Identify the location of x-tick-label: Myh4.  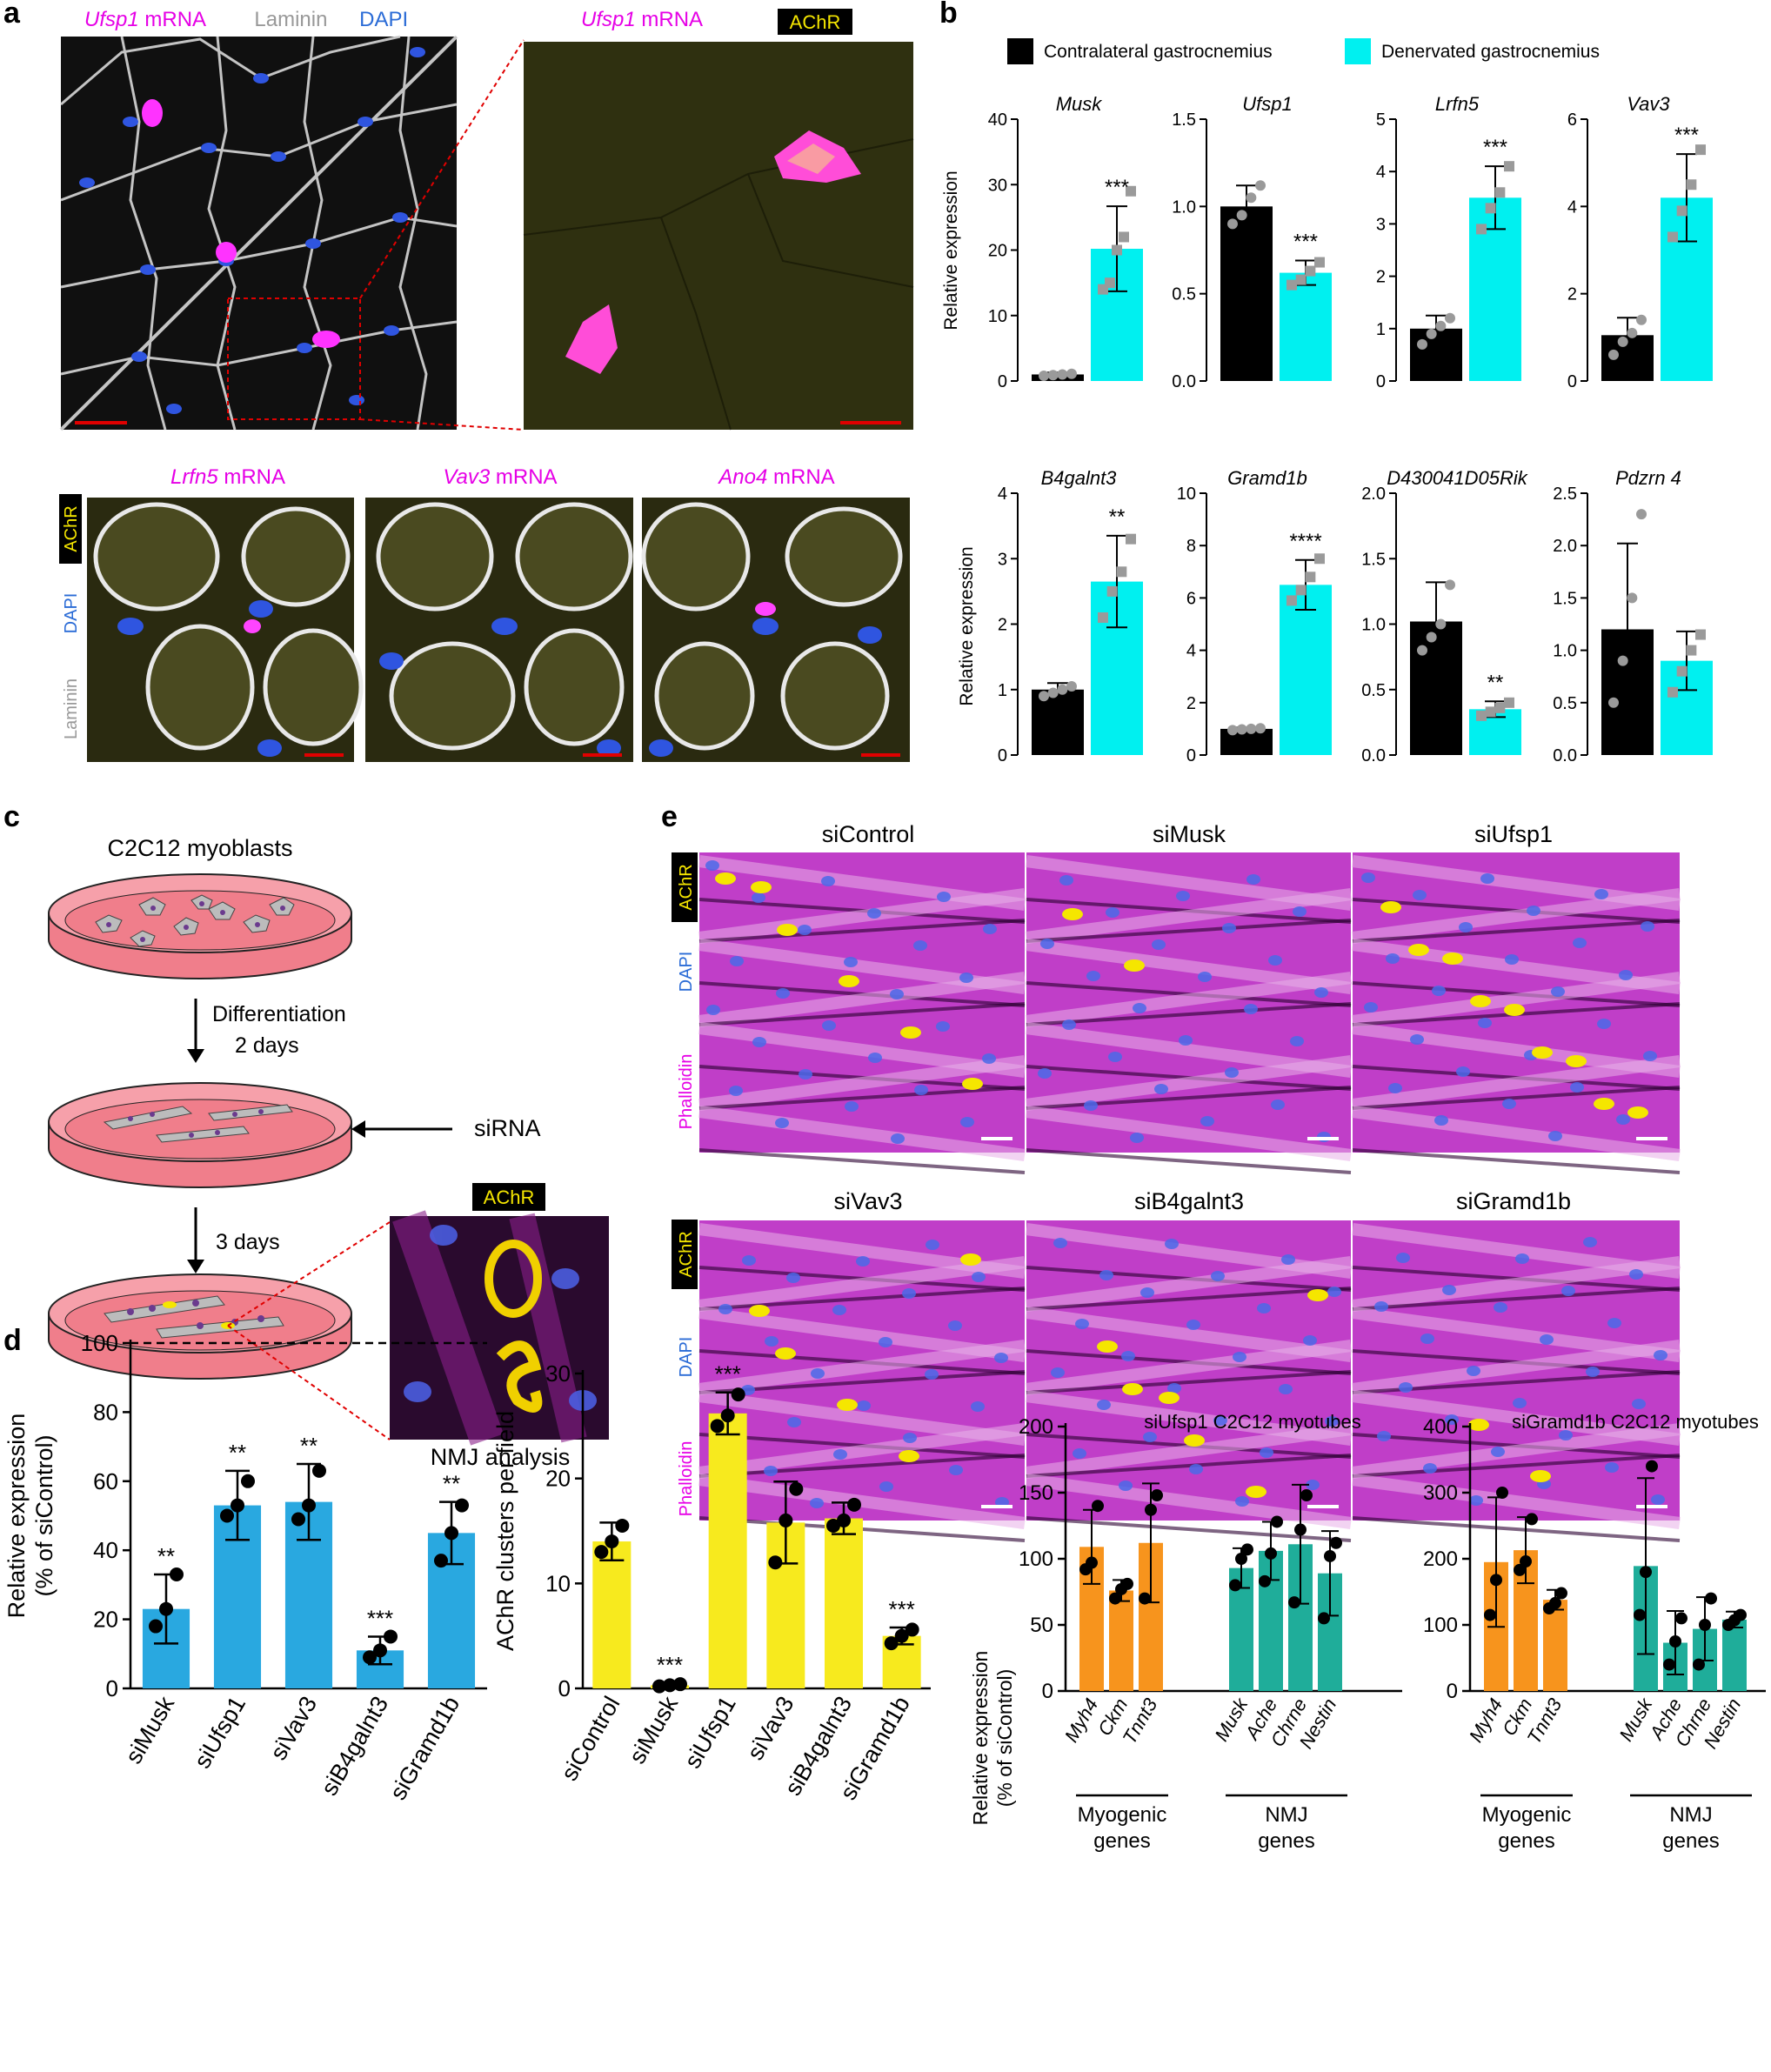
(1081, 1720).